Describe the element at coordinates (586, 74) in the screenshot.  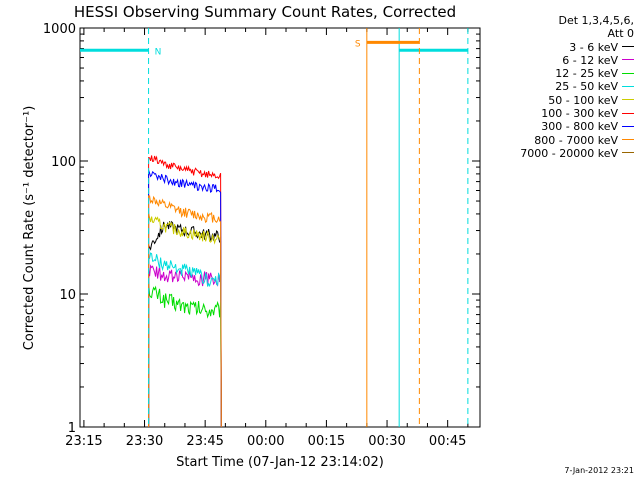
I see `legend-label: 12 - 25 keV` at that location.